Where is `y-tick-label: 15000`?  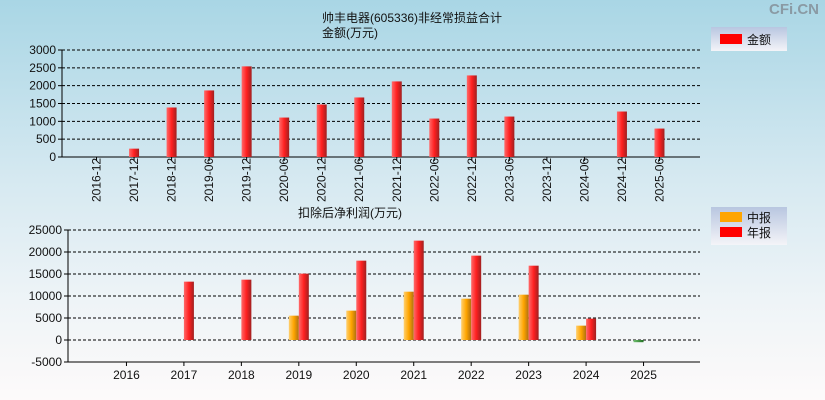
y-tick-label: 15000 is located at coordinates (46, 274).